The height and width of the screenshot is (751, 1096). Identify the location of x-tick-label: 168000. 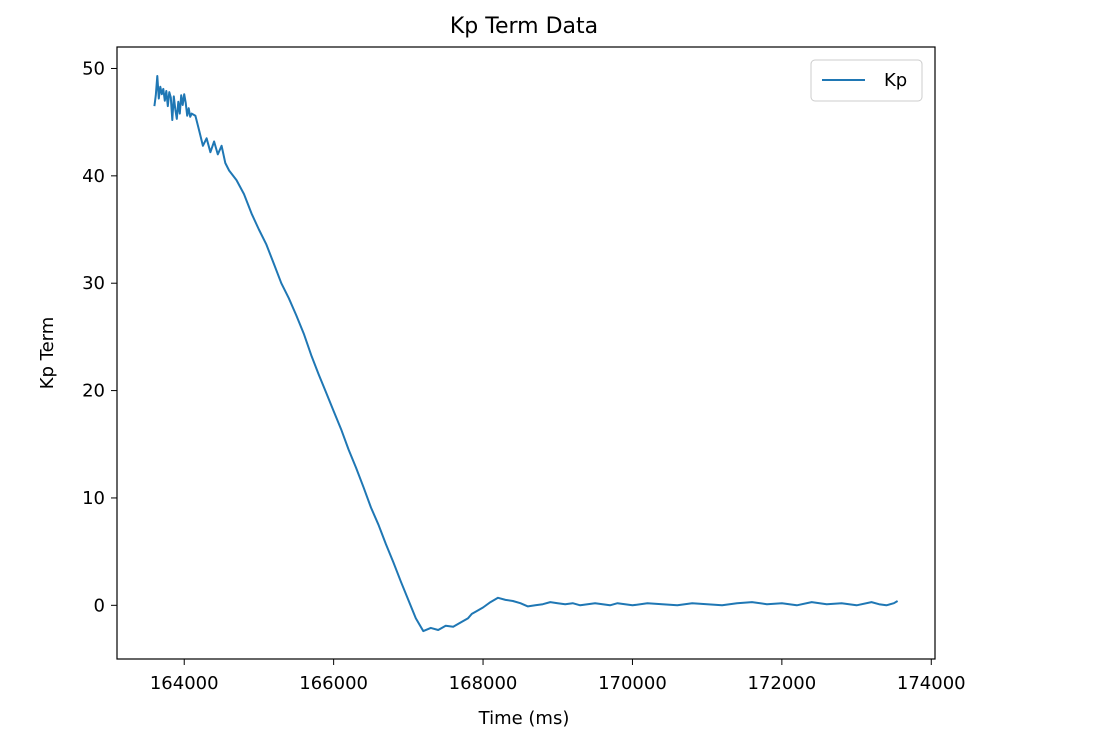
(483, 683).